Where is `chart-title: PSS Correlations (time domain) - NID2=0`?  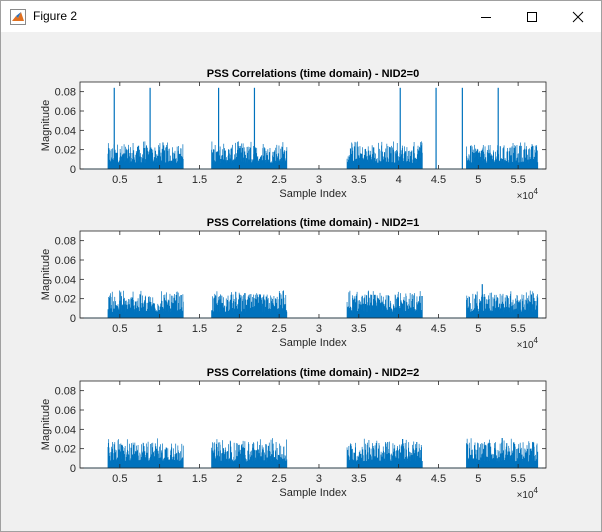 chart-title: PSS Correlations (time domain) - NID2=0 is located at coordinates (313, 74).